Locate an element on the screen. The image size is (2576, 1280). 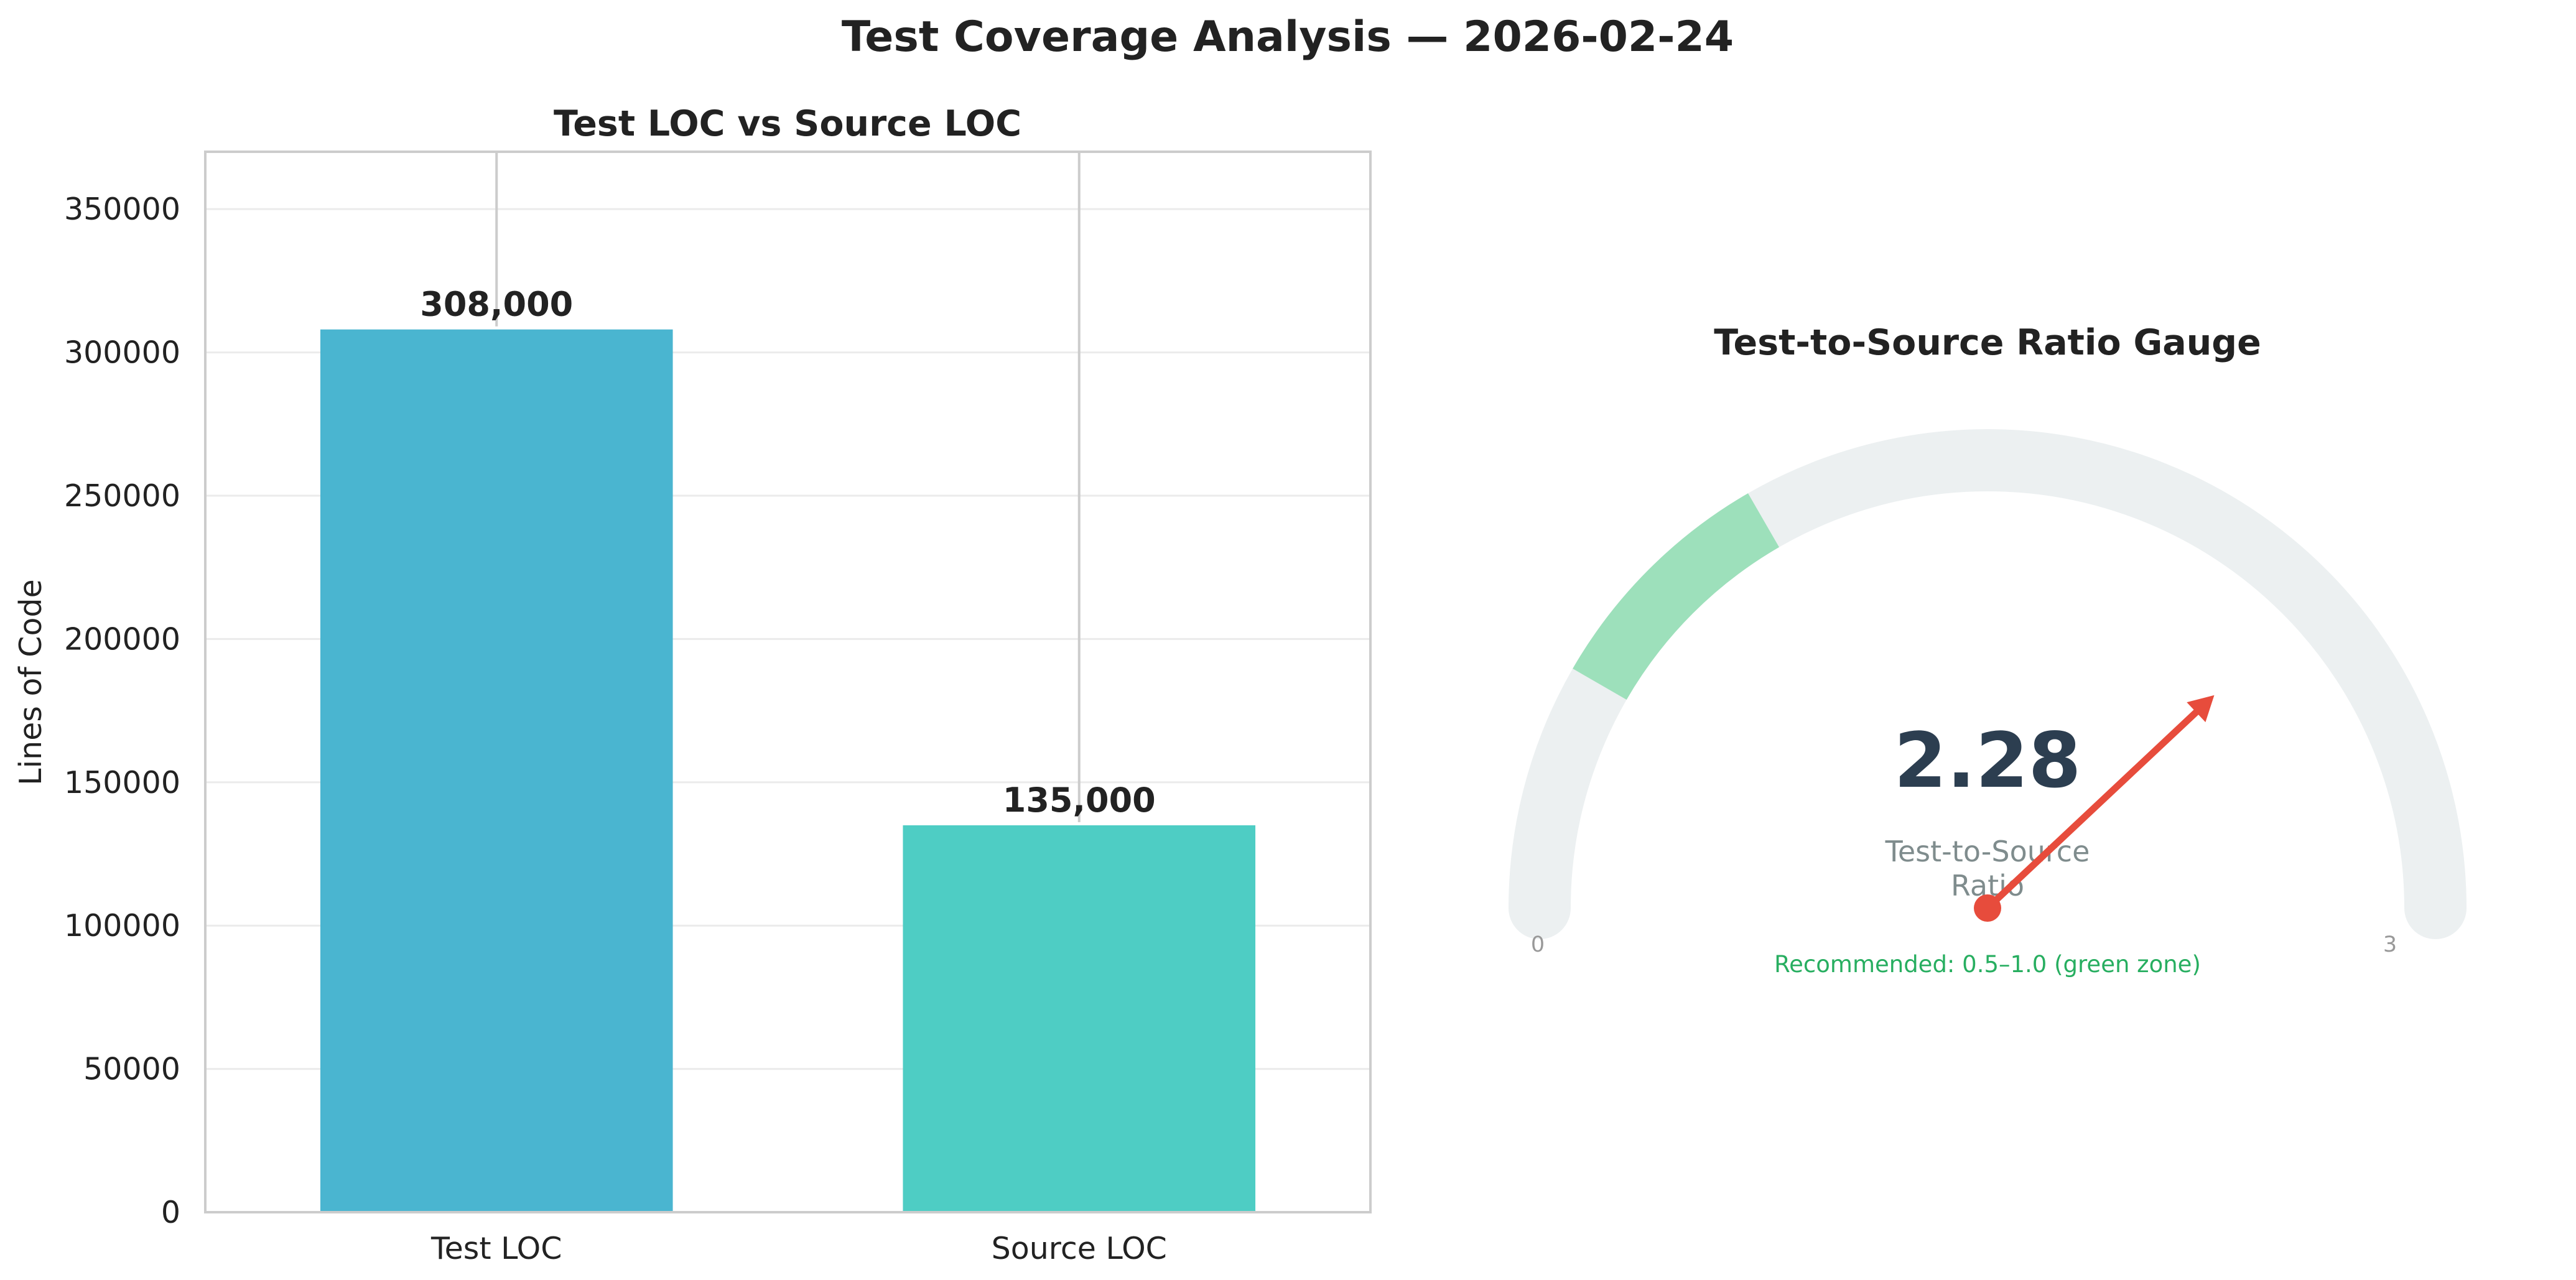
bar-chart-y-tick-label: 0 is located at coordinates (170, 1212).